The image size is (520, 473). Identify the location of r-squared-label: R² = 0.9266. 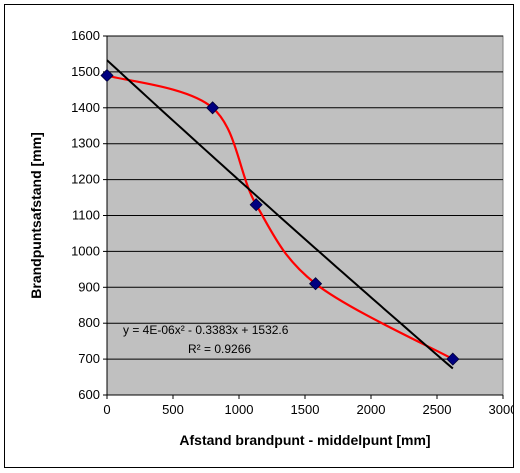
(219, 349).